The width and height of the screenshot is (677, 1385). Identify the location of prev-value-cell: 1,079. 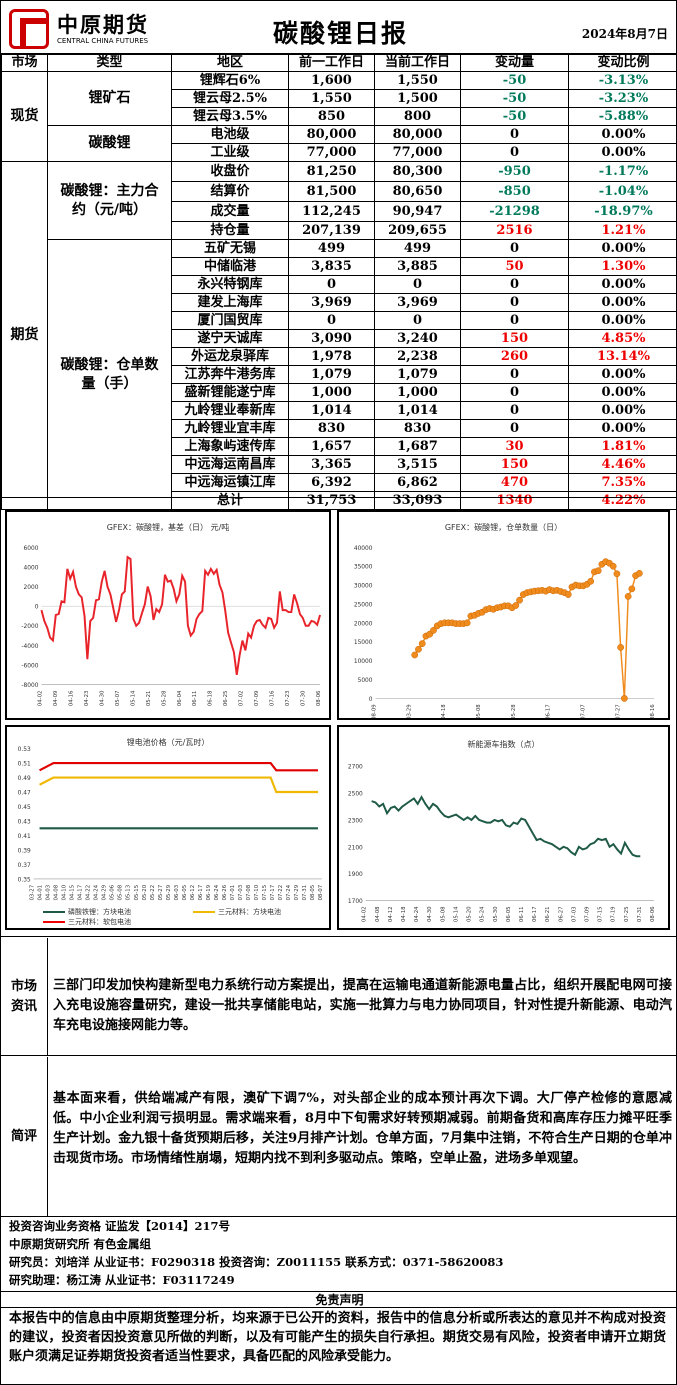
(331, 374).